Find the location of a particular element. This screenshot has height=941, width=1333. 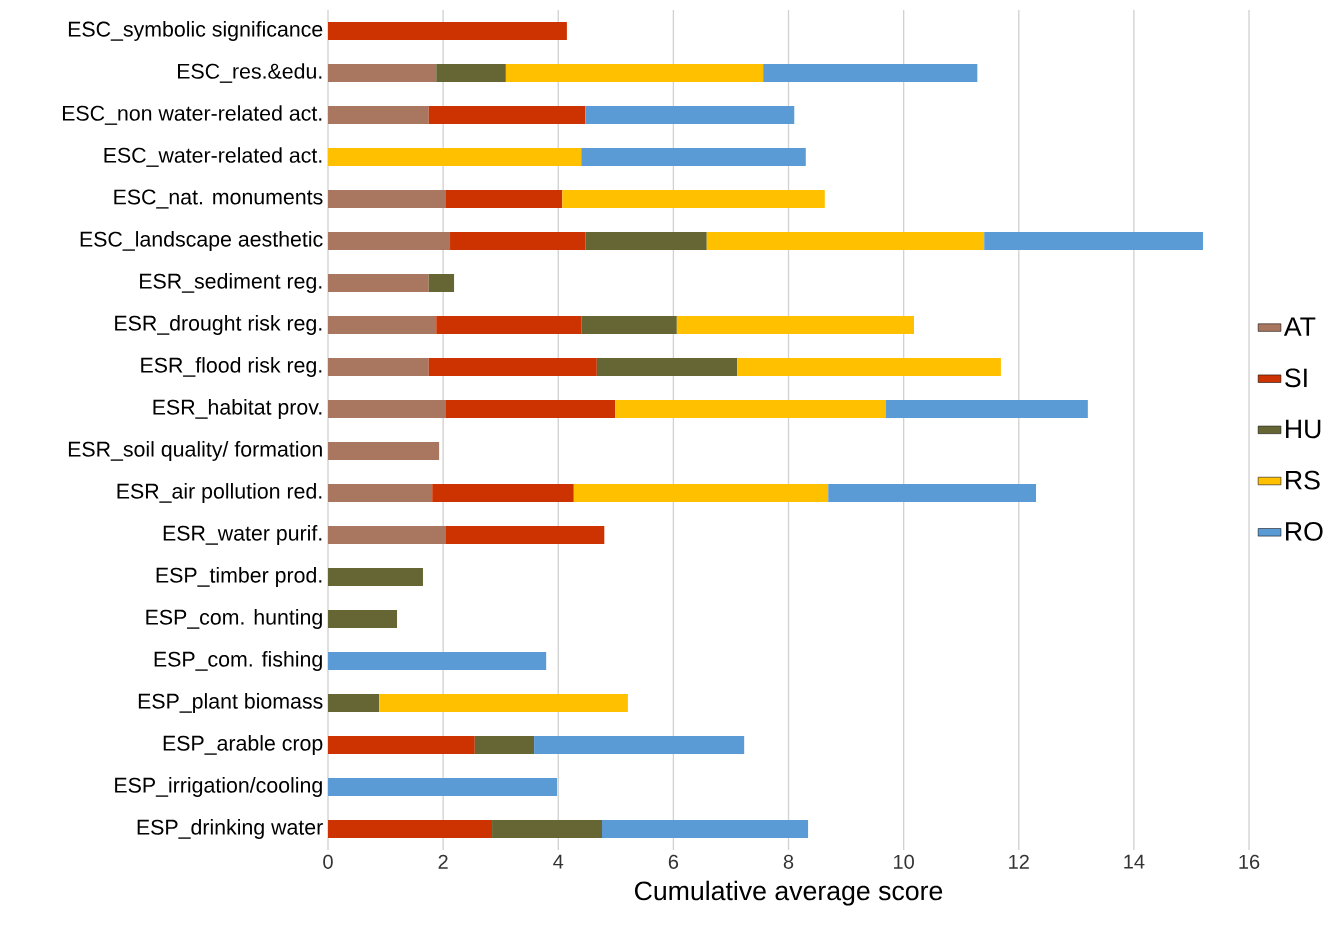

y-tick-label: ESR_habitat prov. is located at coordinates (237, 409).